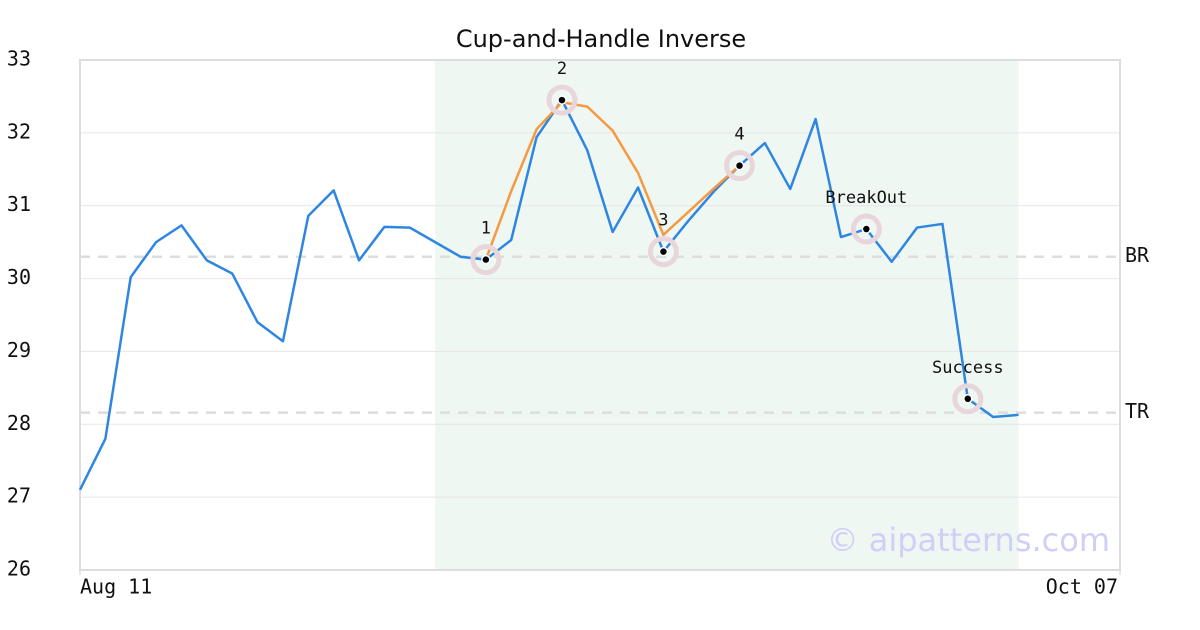 This screenshot has width=1200, height=630. Describe the element at coordinates (1137, 255) in the screenshot. I see `level-label: BR` at that location.